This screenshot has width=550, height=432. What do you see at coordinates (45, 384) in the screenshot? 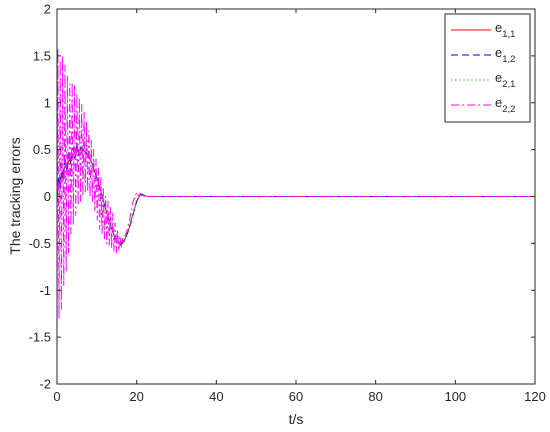
I see `y-tick-label: -2` at bounding box center [45, 384].